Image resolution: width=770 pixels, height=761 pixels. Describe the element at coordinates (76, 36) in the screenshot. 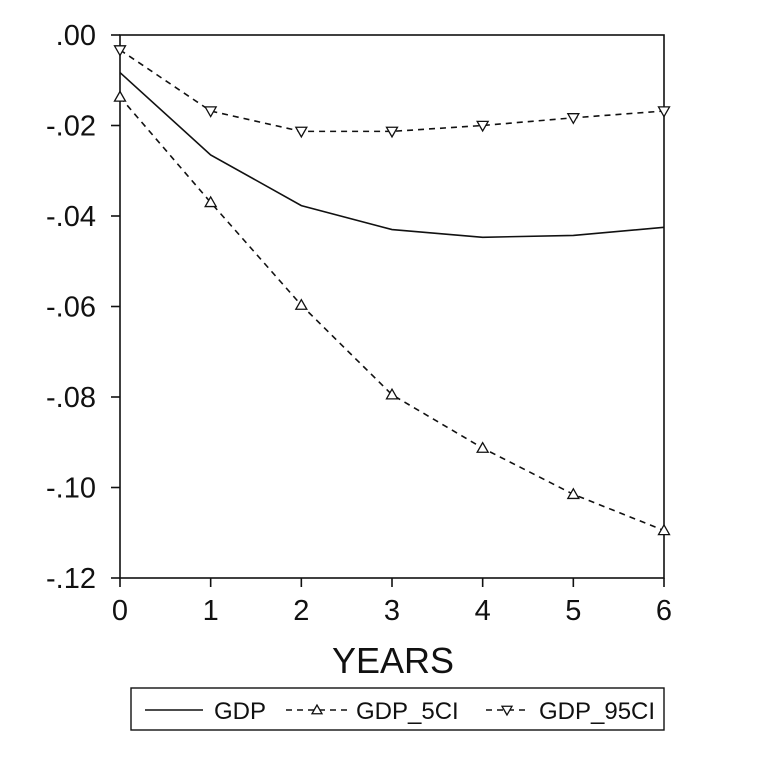

I see `y-tick-label: .00` at that location.